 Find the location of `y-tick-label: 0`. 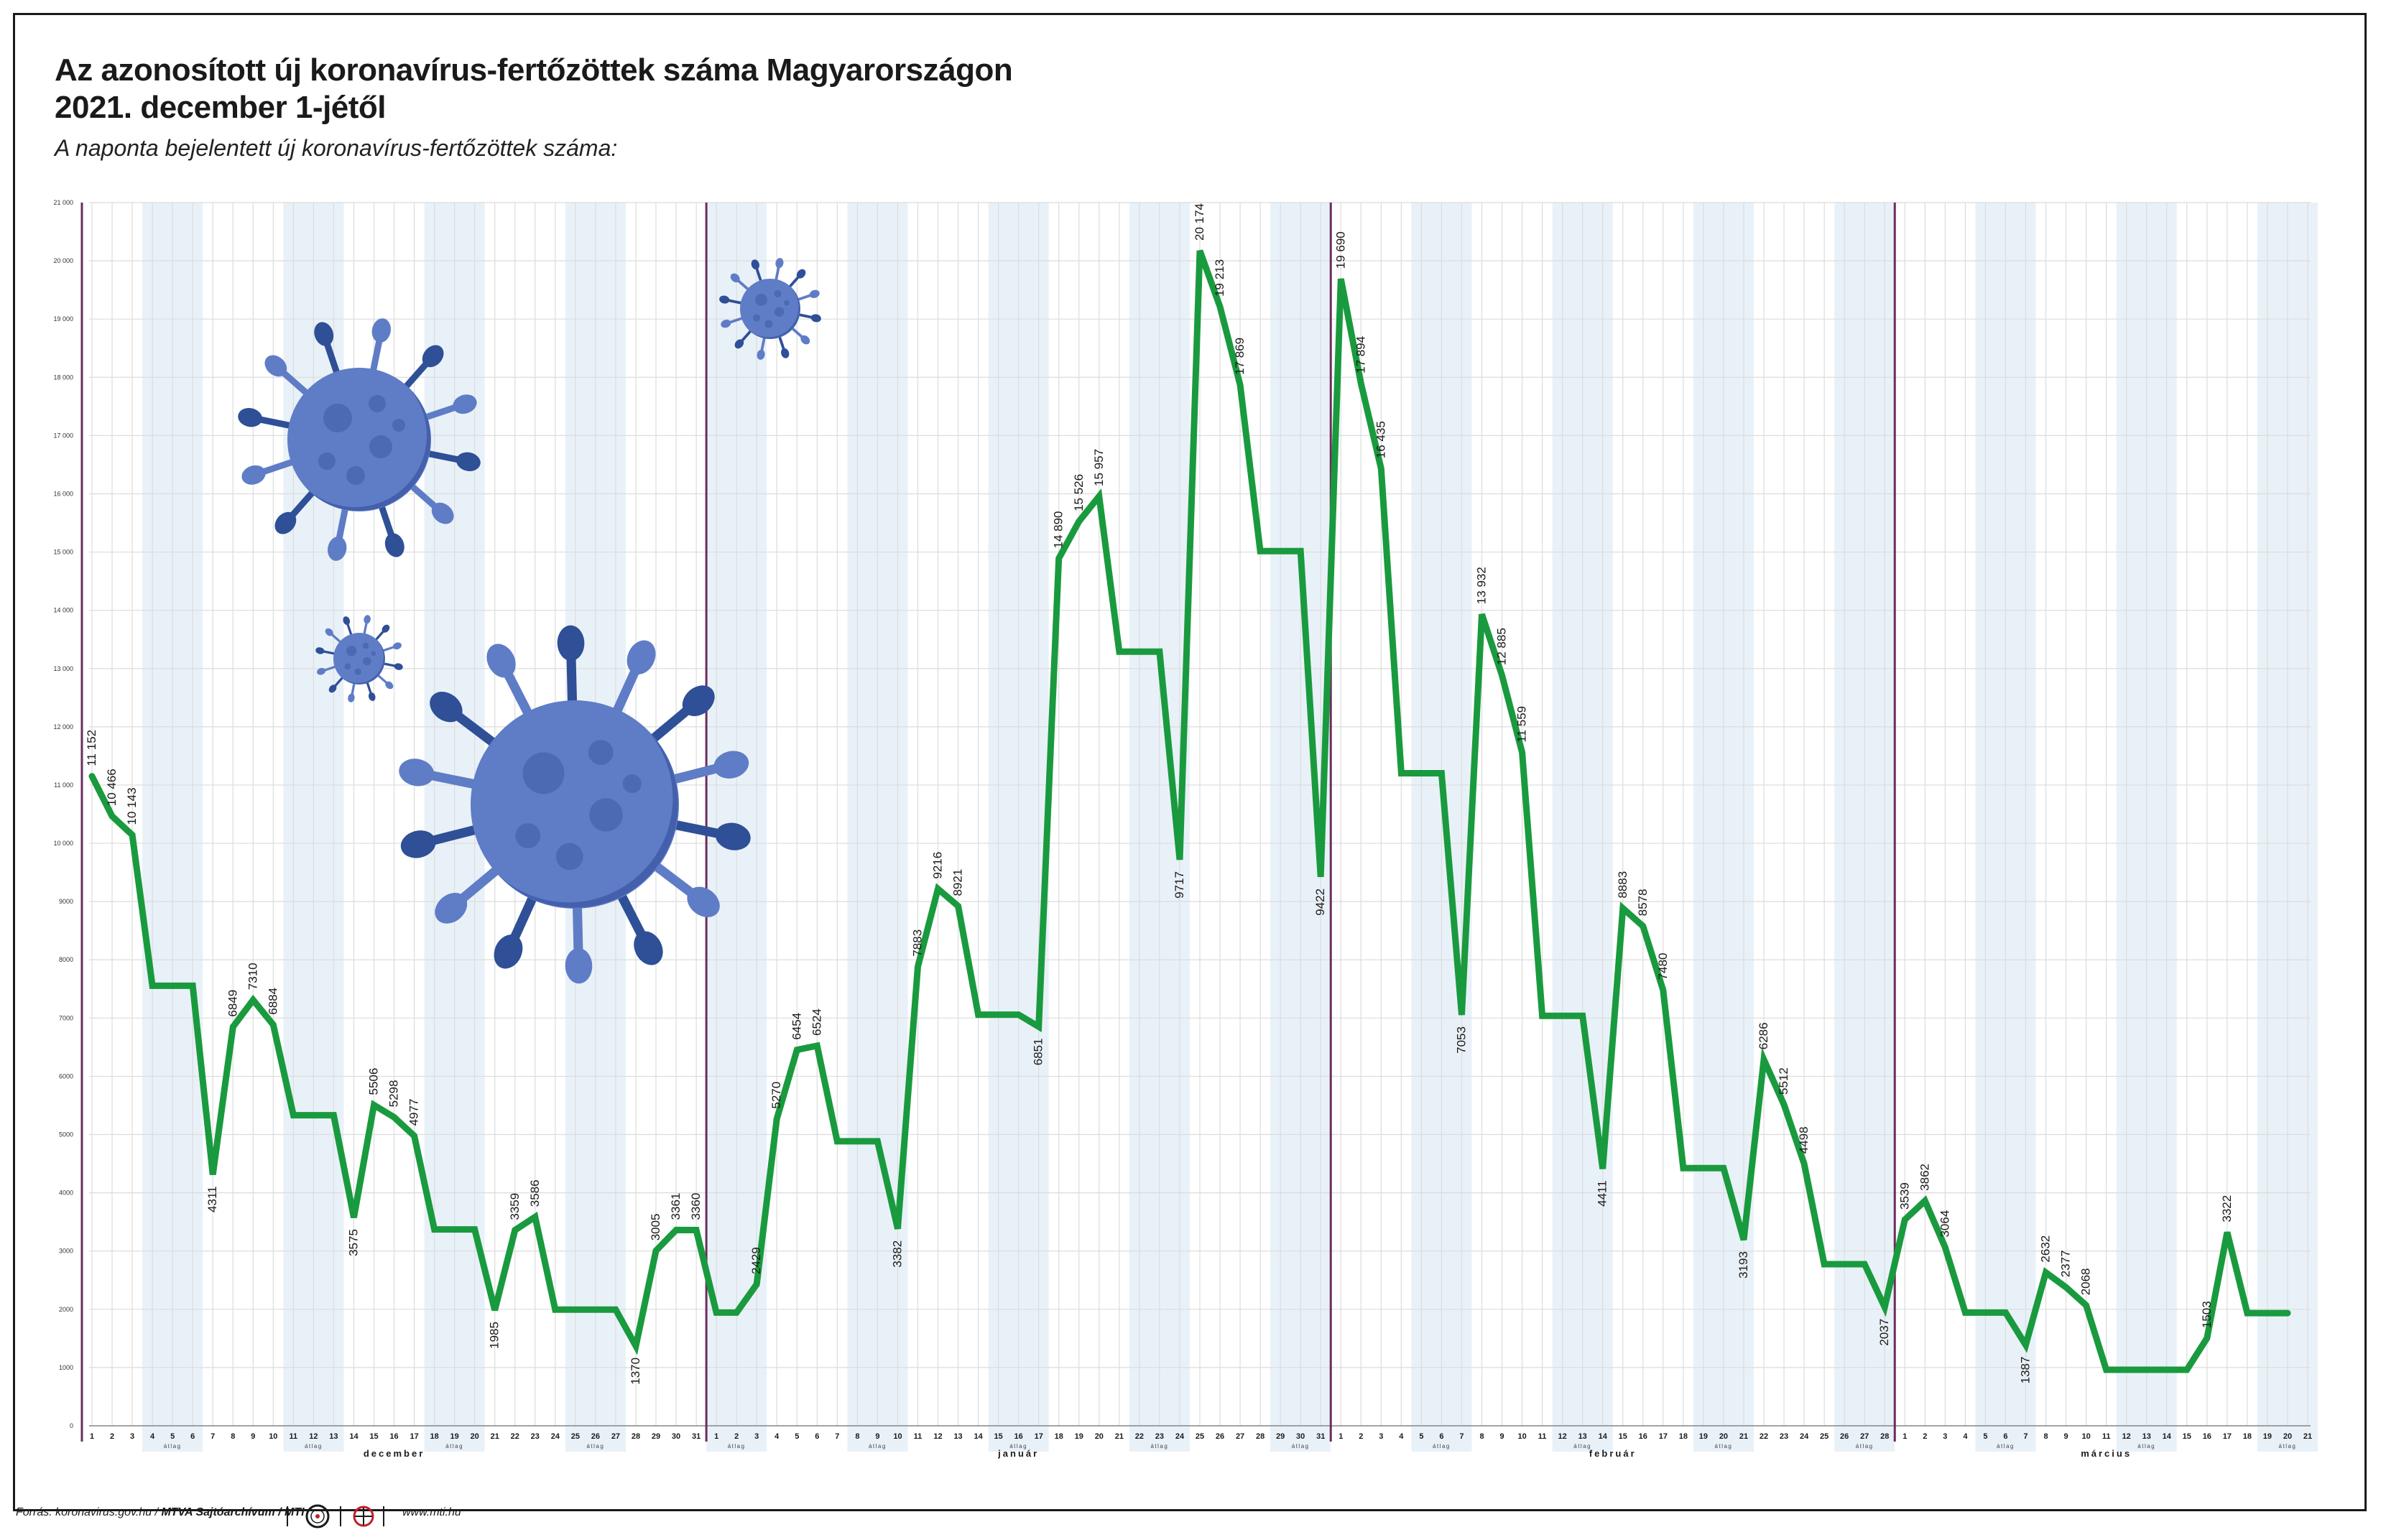

y-tick-label: 0 is located at coordinates (71, 1425).